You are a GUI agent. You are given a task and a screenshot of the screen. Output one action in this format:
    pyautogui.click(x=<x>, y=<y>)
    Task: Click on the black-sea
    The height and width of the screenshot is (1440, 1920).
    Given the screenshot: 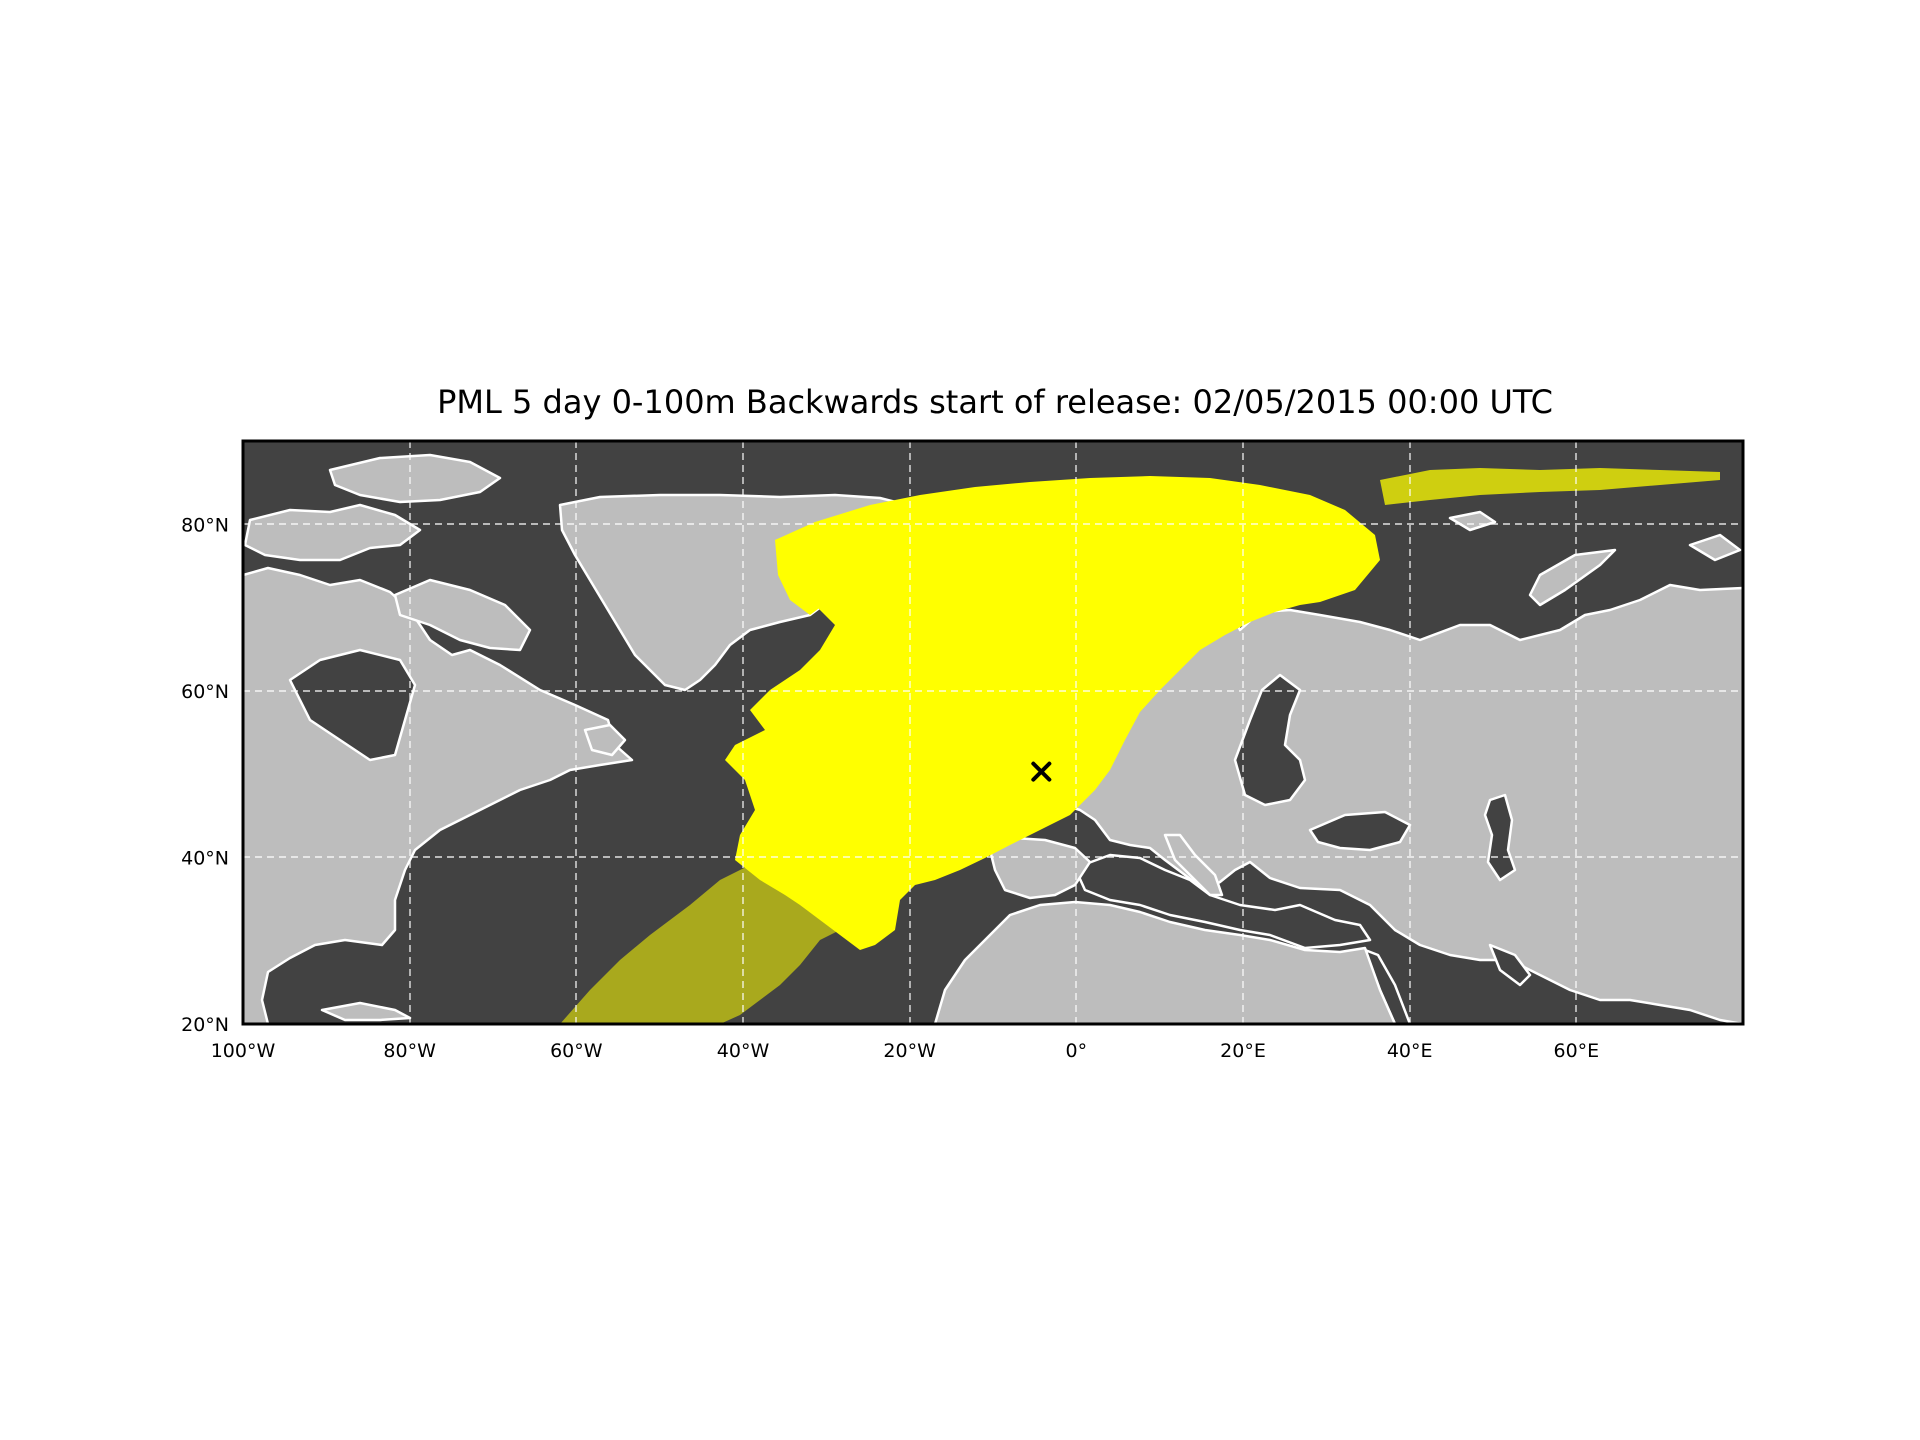 What is the action you would take?
    pyautogui.click(x=1360, y=831)
    